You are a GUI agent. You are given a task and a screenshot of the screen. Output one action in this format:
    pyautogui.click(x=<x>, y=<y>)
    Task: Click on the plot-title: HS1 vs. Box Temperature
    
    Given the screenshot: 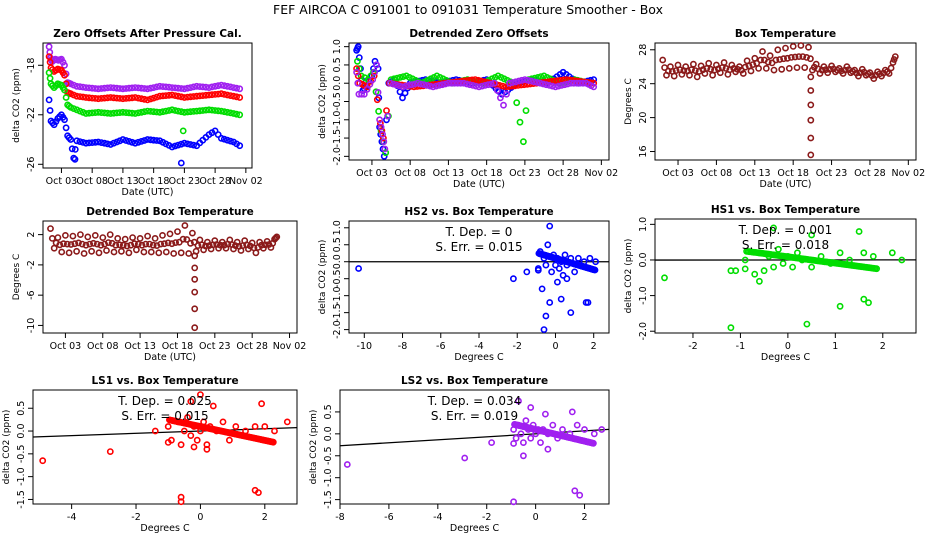 What is the action you would take?
    pyautogui.click(x=785, y=210)
    